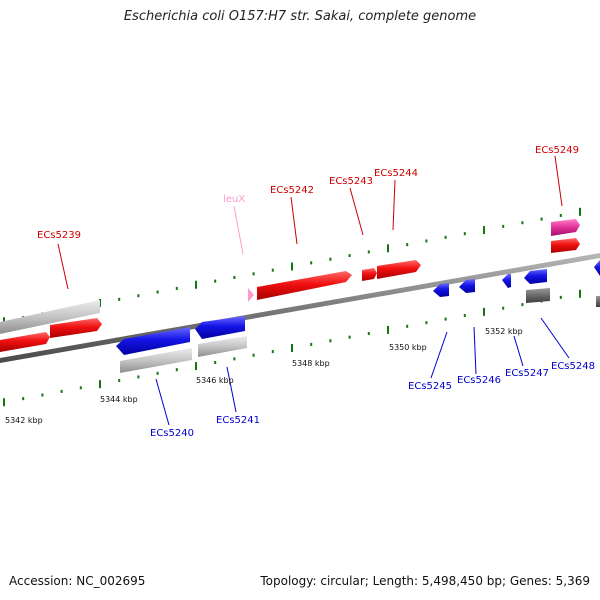  Describe the element at coordinates (119, 399) in the screenshot. I see `scale-label-5344: 5344 kbp` at that location.